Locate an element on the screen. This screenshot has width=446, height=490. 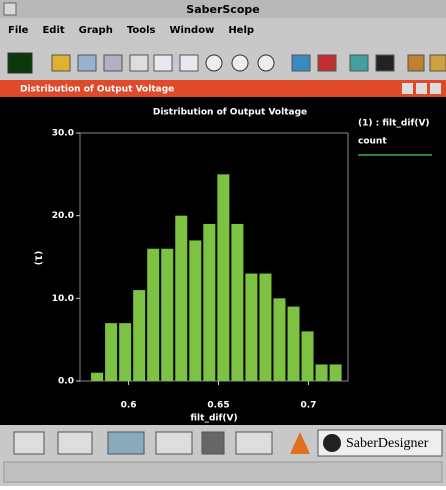
x-tick-label: 0.6 is located at coordinates (129, 406).